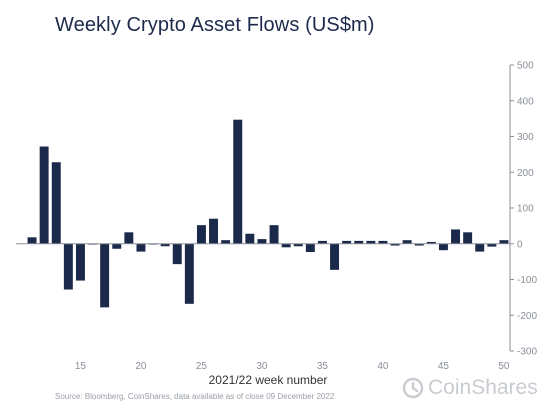  What do you see at coordinates (520, 244) in the screenshot?
I see `y-tick-label: 0` at bounding box center [520, 244].